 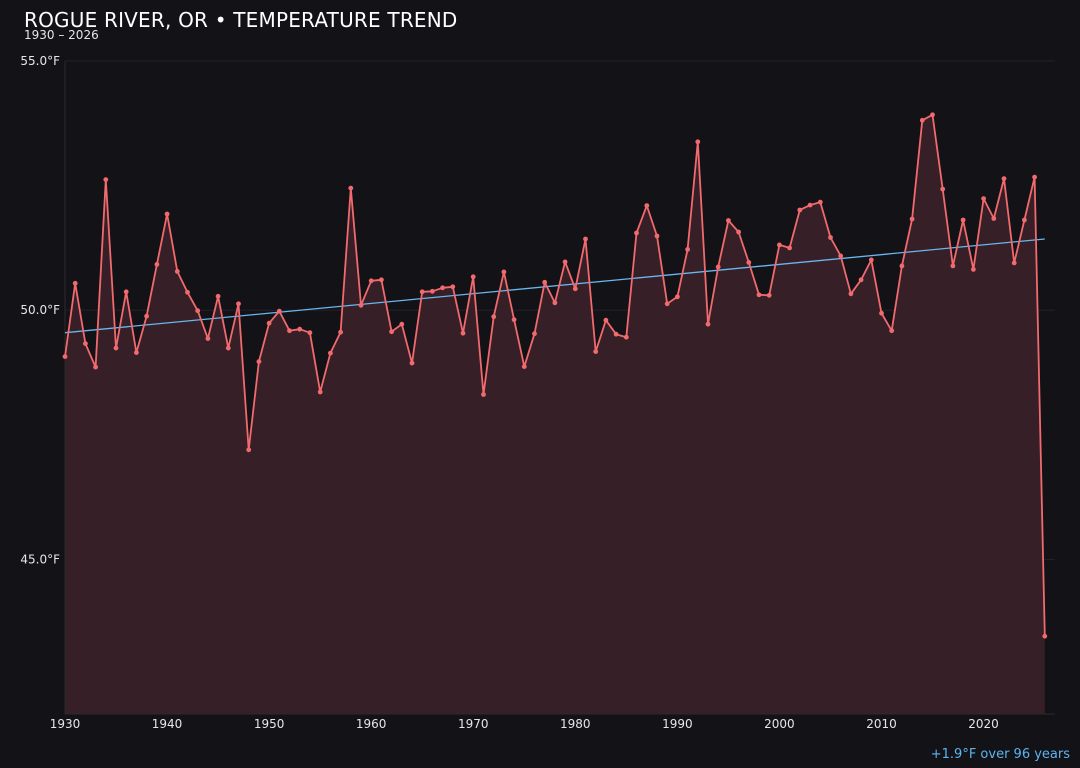 What do you see at coordinates (483, 394) in the screenshot?
I see `data-point-1971` at bounding box center [483, 394].